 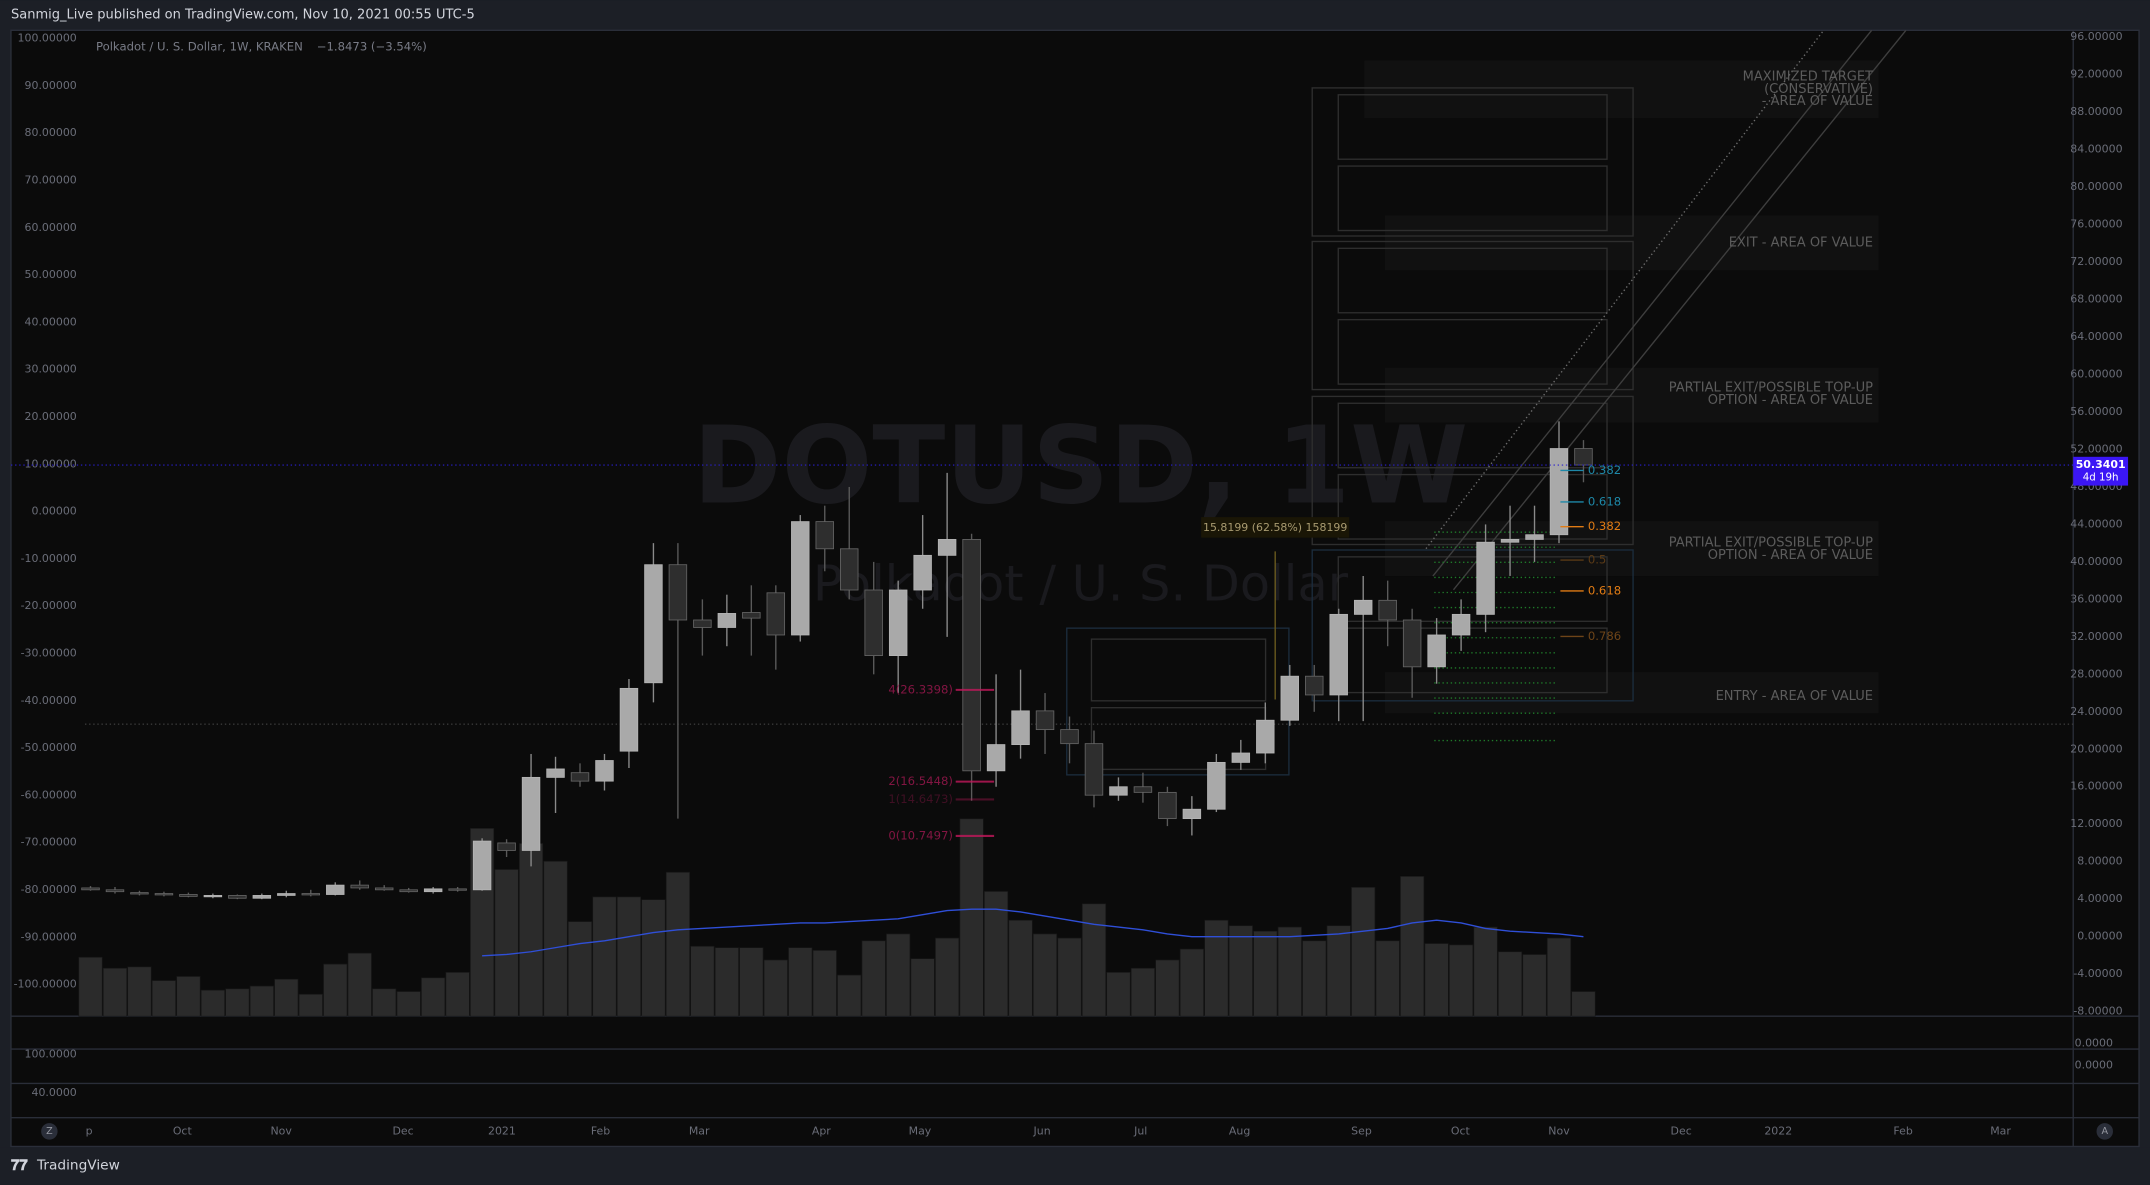 I want to click on zone-label: PARTIAL EXIT/POSSIBLE TOP-UP, so click(x=1771, y=388).